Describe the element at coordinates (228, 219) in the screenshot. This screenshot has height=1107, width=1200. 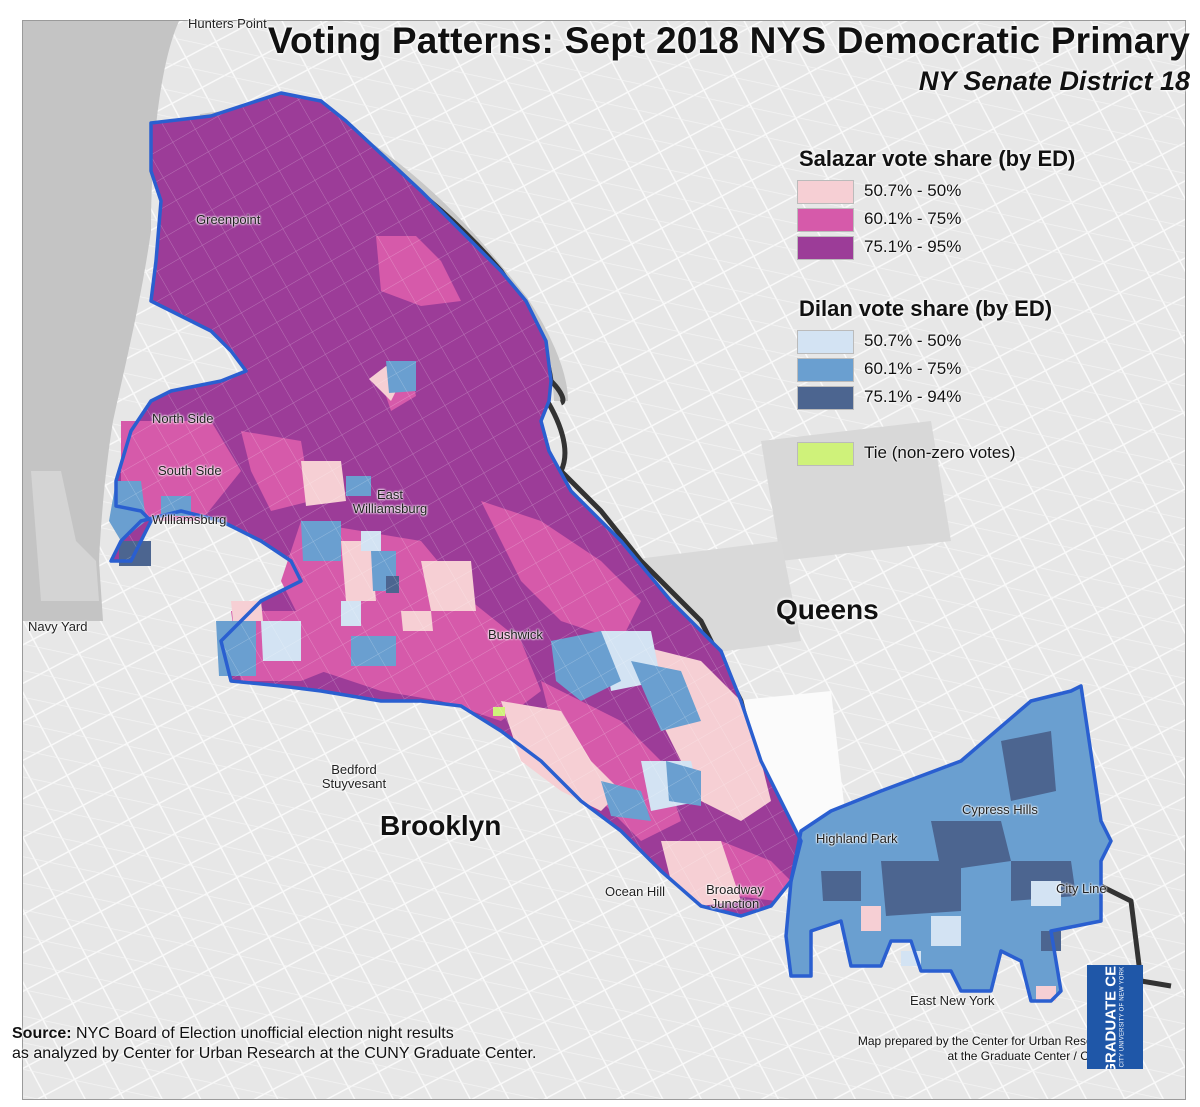
I see `place-label-greenpoint: Greenpoint` at that location.